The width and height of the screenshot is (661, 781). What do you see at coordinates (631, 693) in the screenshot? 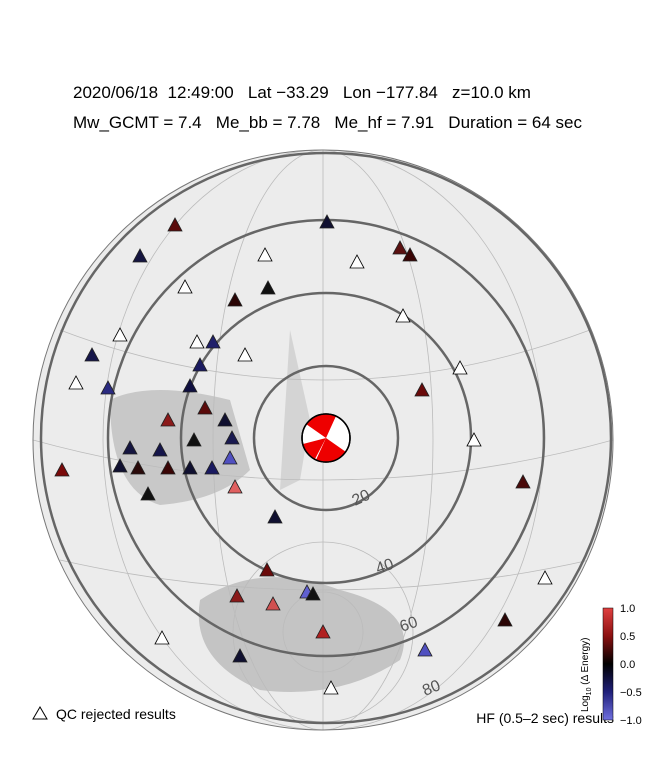
I see `colorbar-tick: −0.5` at bounding box center [631, 693].